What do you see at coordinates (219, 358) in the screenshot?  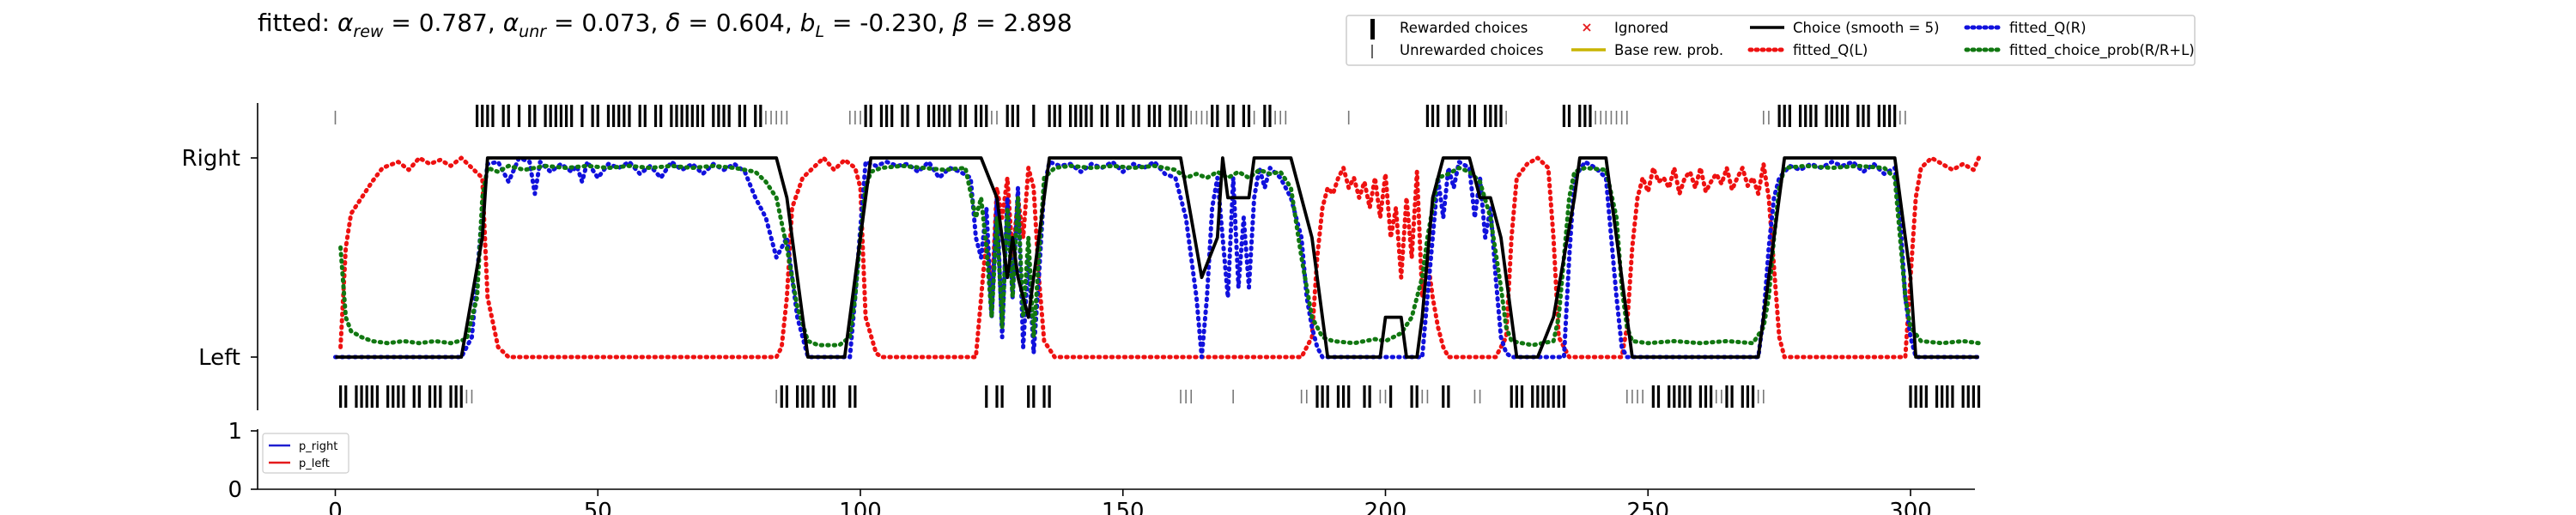 I see `y-tick-label: Left` at bounding box center [219, 358].